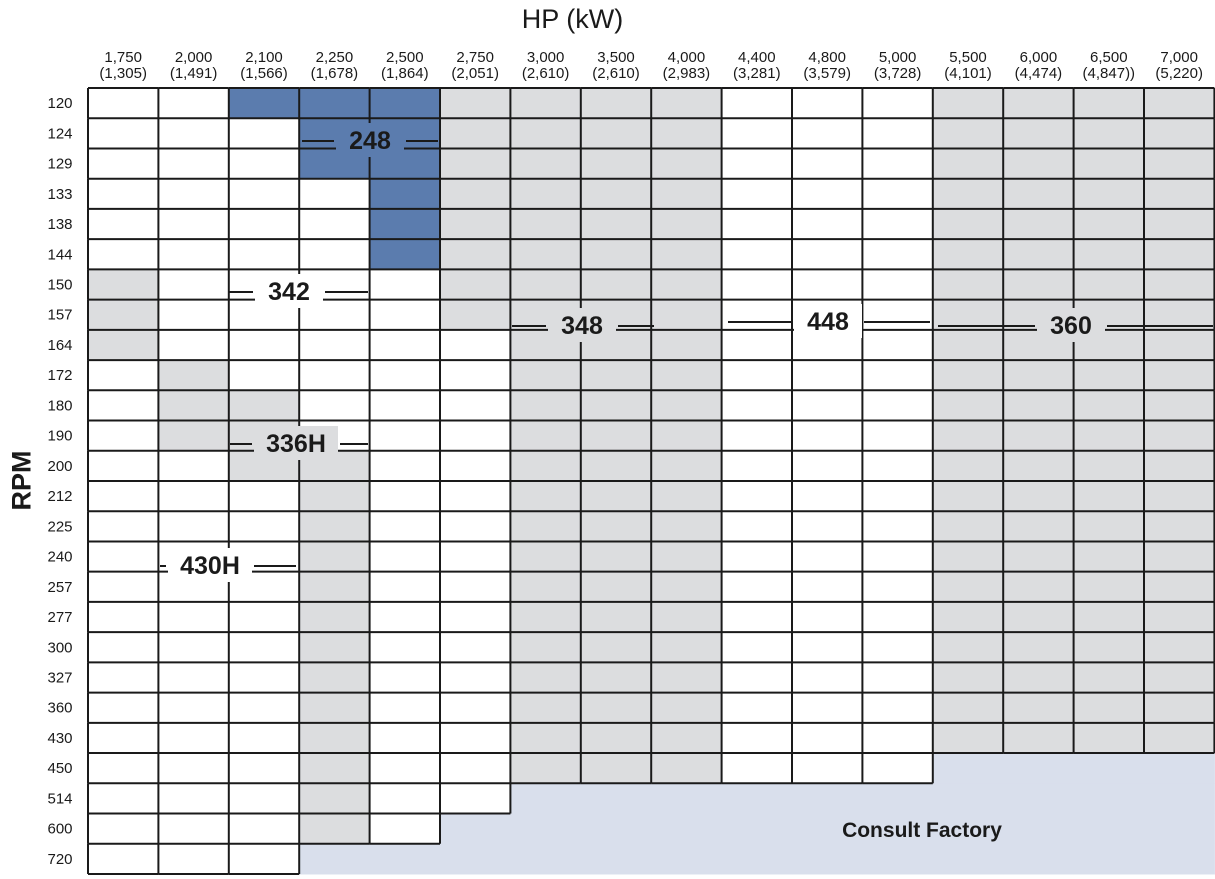  Describe the element at coordinates (59, 345) in the screenshot. I see `y-tick-label: 164` at that location.